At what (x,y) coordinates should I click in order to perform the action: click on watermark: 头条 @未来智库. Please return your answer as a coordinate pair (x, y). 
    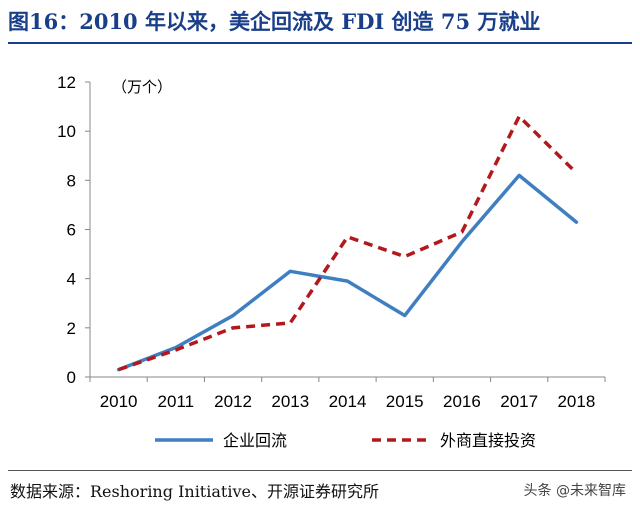
    Looking at the image, I should click on (574, 491).